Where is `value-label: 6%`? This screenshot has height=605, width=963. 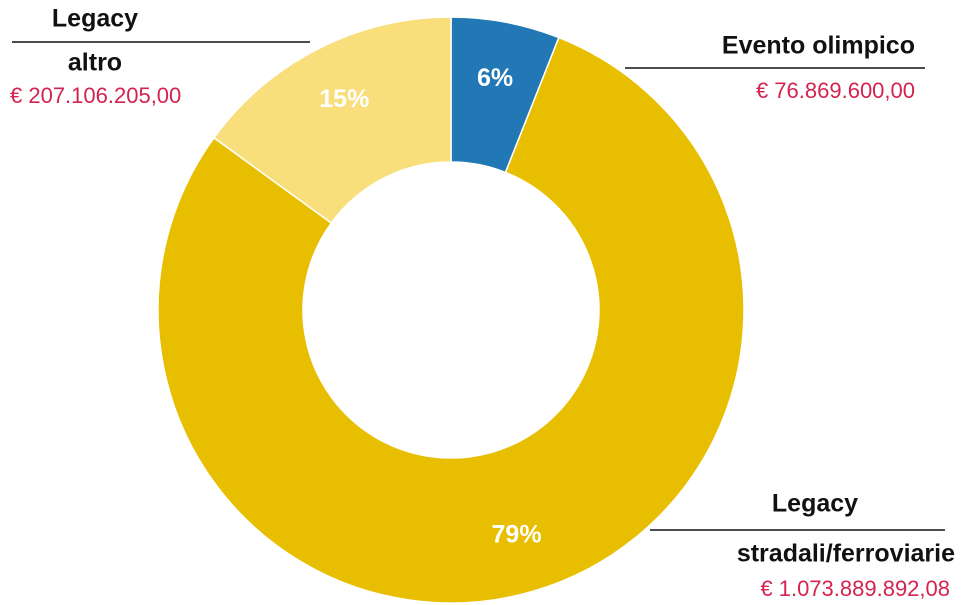 value-label: 6% is located at coordinates (495, 78).